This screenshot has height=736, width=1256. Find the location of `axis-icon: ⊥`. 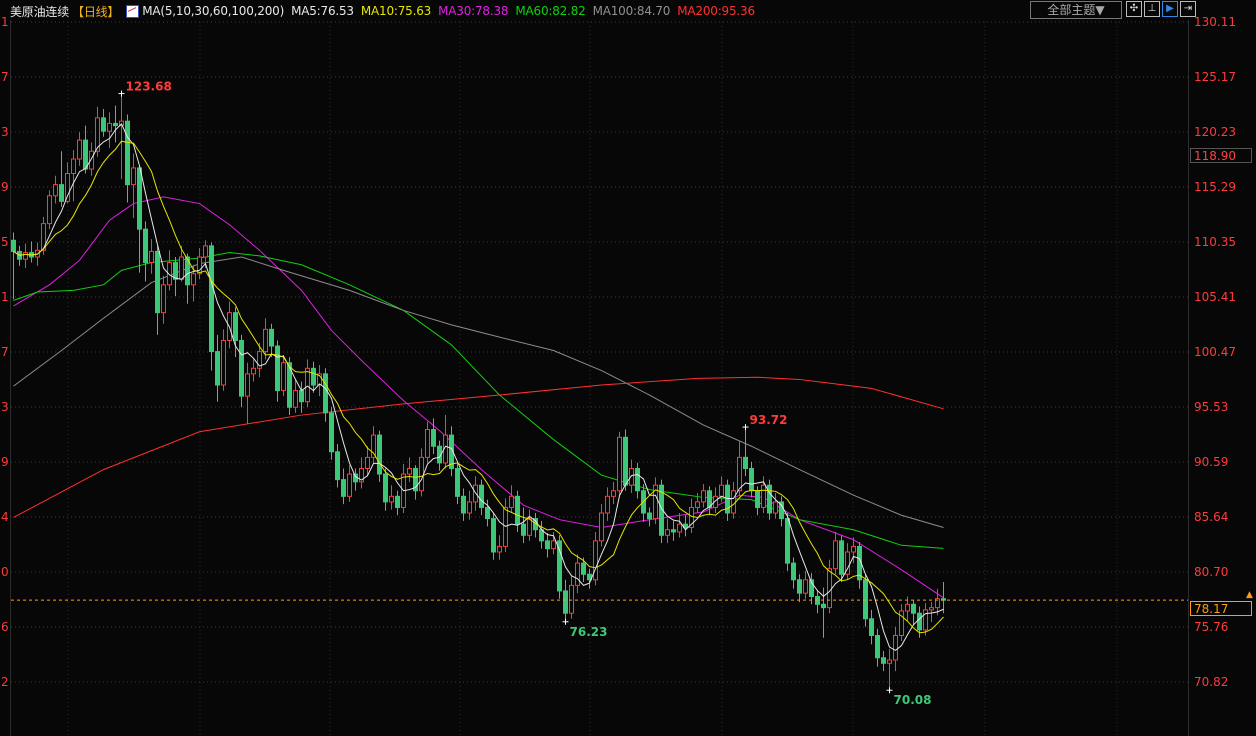

axis-icon: ⊥ is located at coordinates (1152, 9).